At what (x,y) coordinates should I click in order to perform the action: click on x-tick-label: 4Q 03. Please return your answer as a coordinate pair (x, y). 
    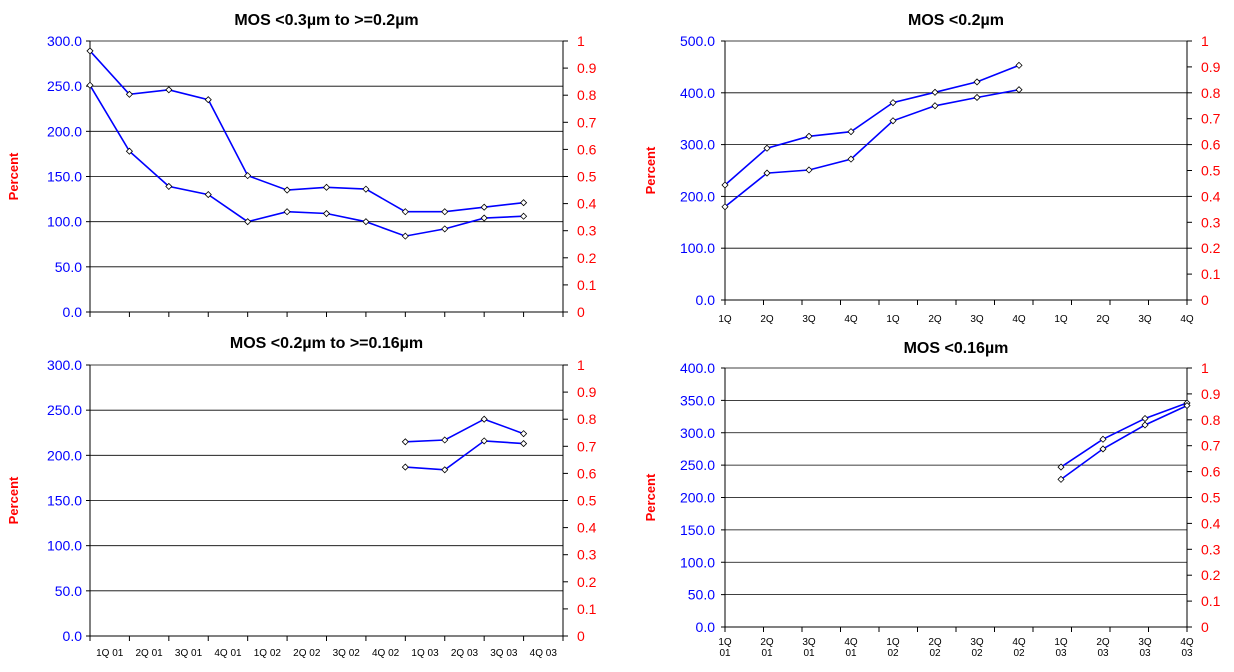
    Looking at the image, I should click on (544, 653).